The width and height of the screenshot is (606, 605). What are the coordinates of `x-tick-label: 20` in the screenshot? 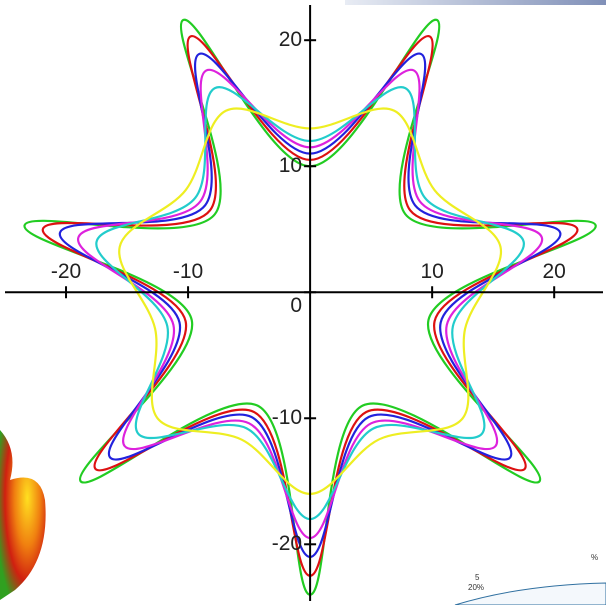 It's located at (554, 271).